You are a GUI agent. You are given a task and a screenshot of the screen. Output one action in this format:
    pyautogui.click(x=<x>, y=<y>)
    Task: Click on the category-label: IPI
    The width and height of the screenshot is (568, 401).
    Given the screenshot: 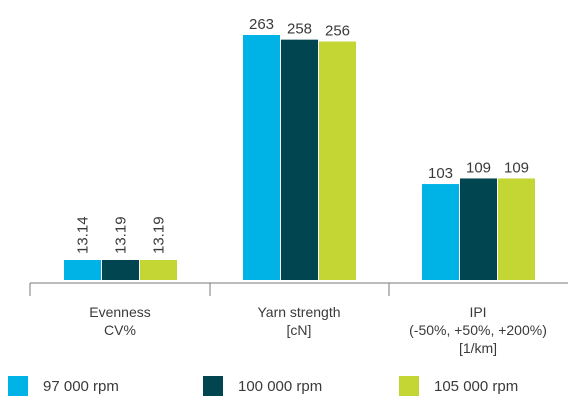 What is the action you would take?
    pyautogui.click(x=477, y=312)
    